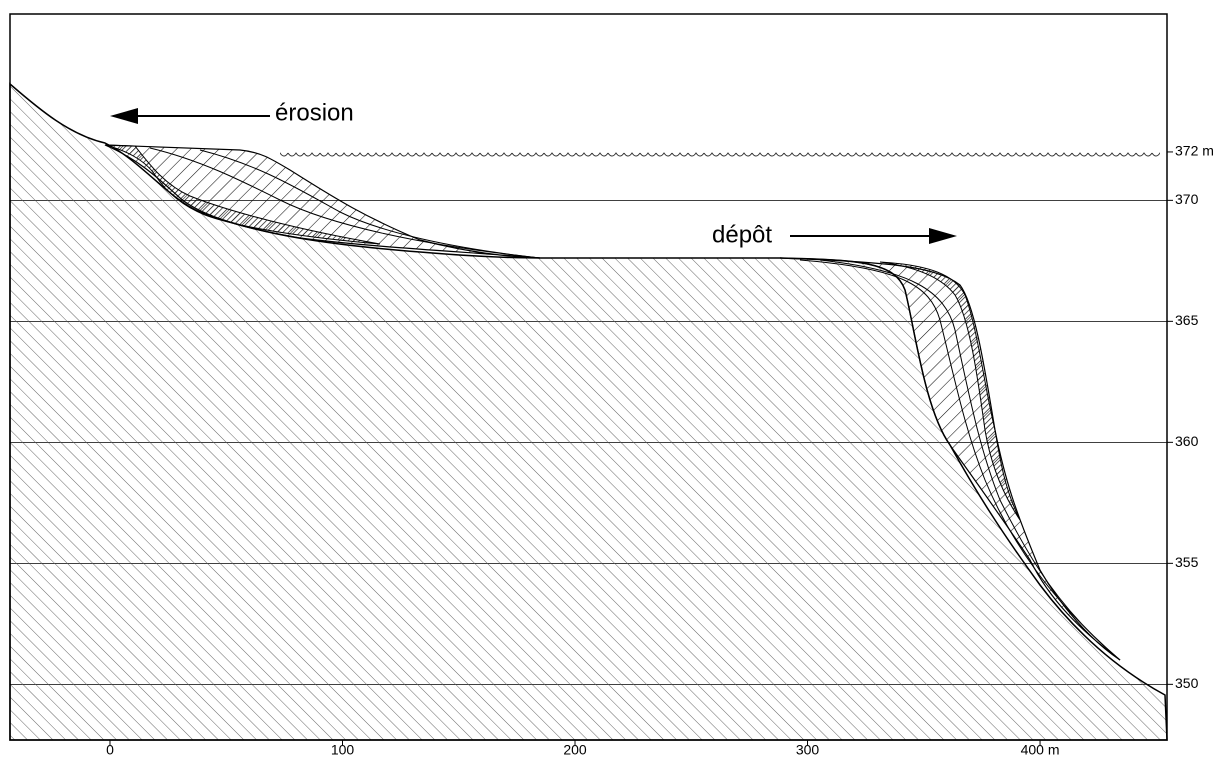 The height and width of the screenshot is (761, 1219). Describe the element at coordinates (1187, 683) in the screenshot. I see `y-tick-label: 350` at that location.